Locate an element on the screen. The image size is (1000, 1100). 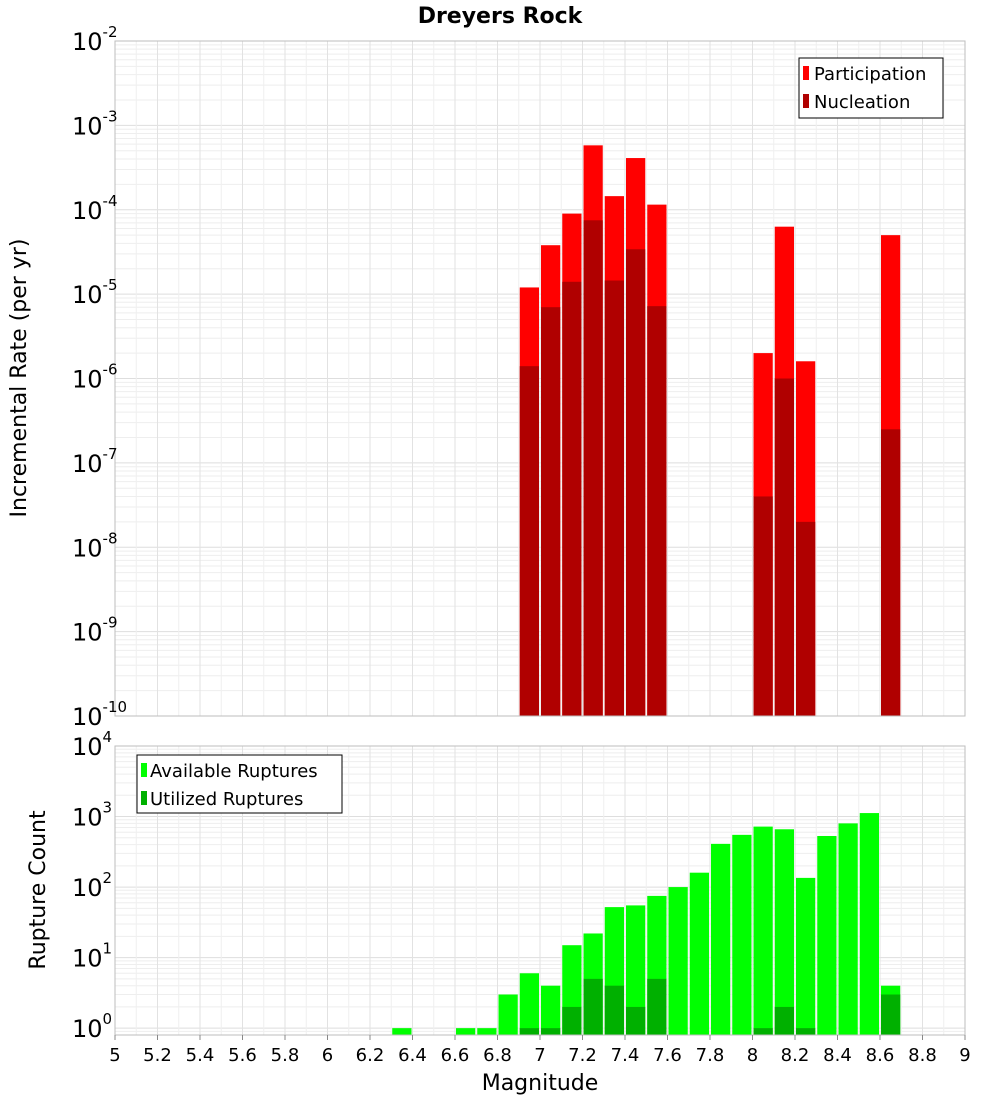
top-legend: Participation Nucleation is located at coordinates (871, 88).